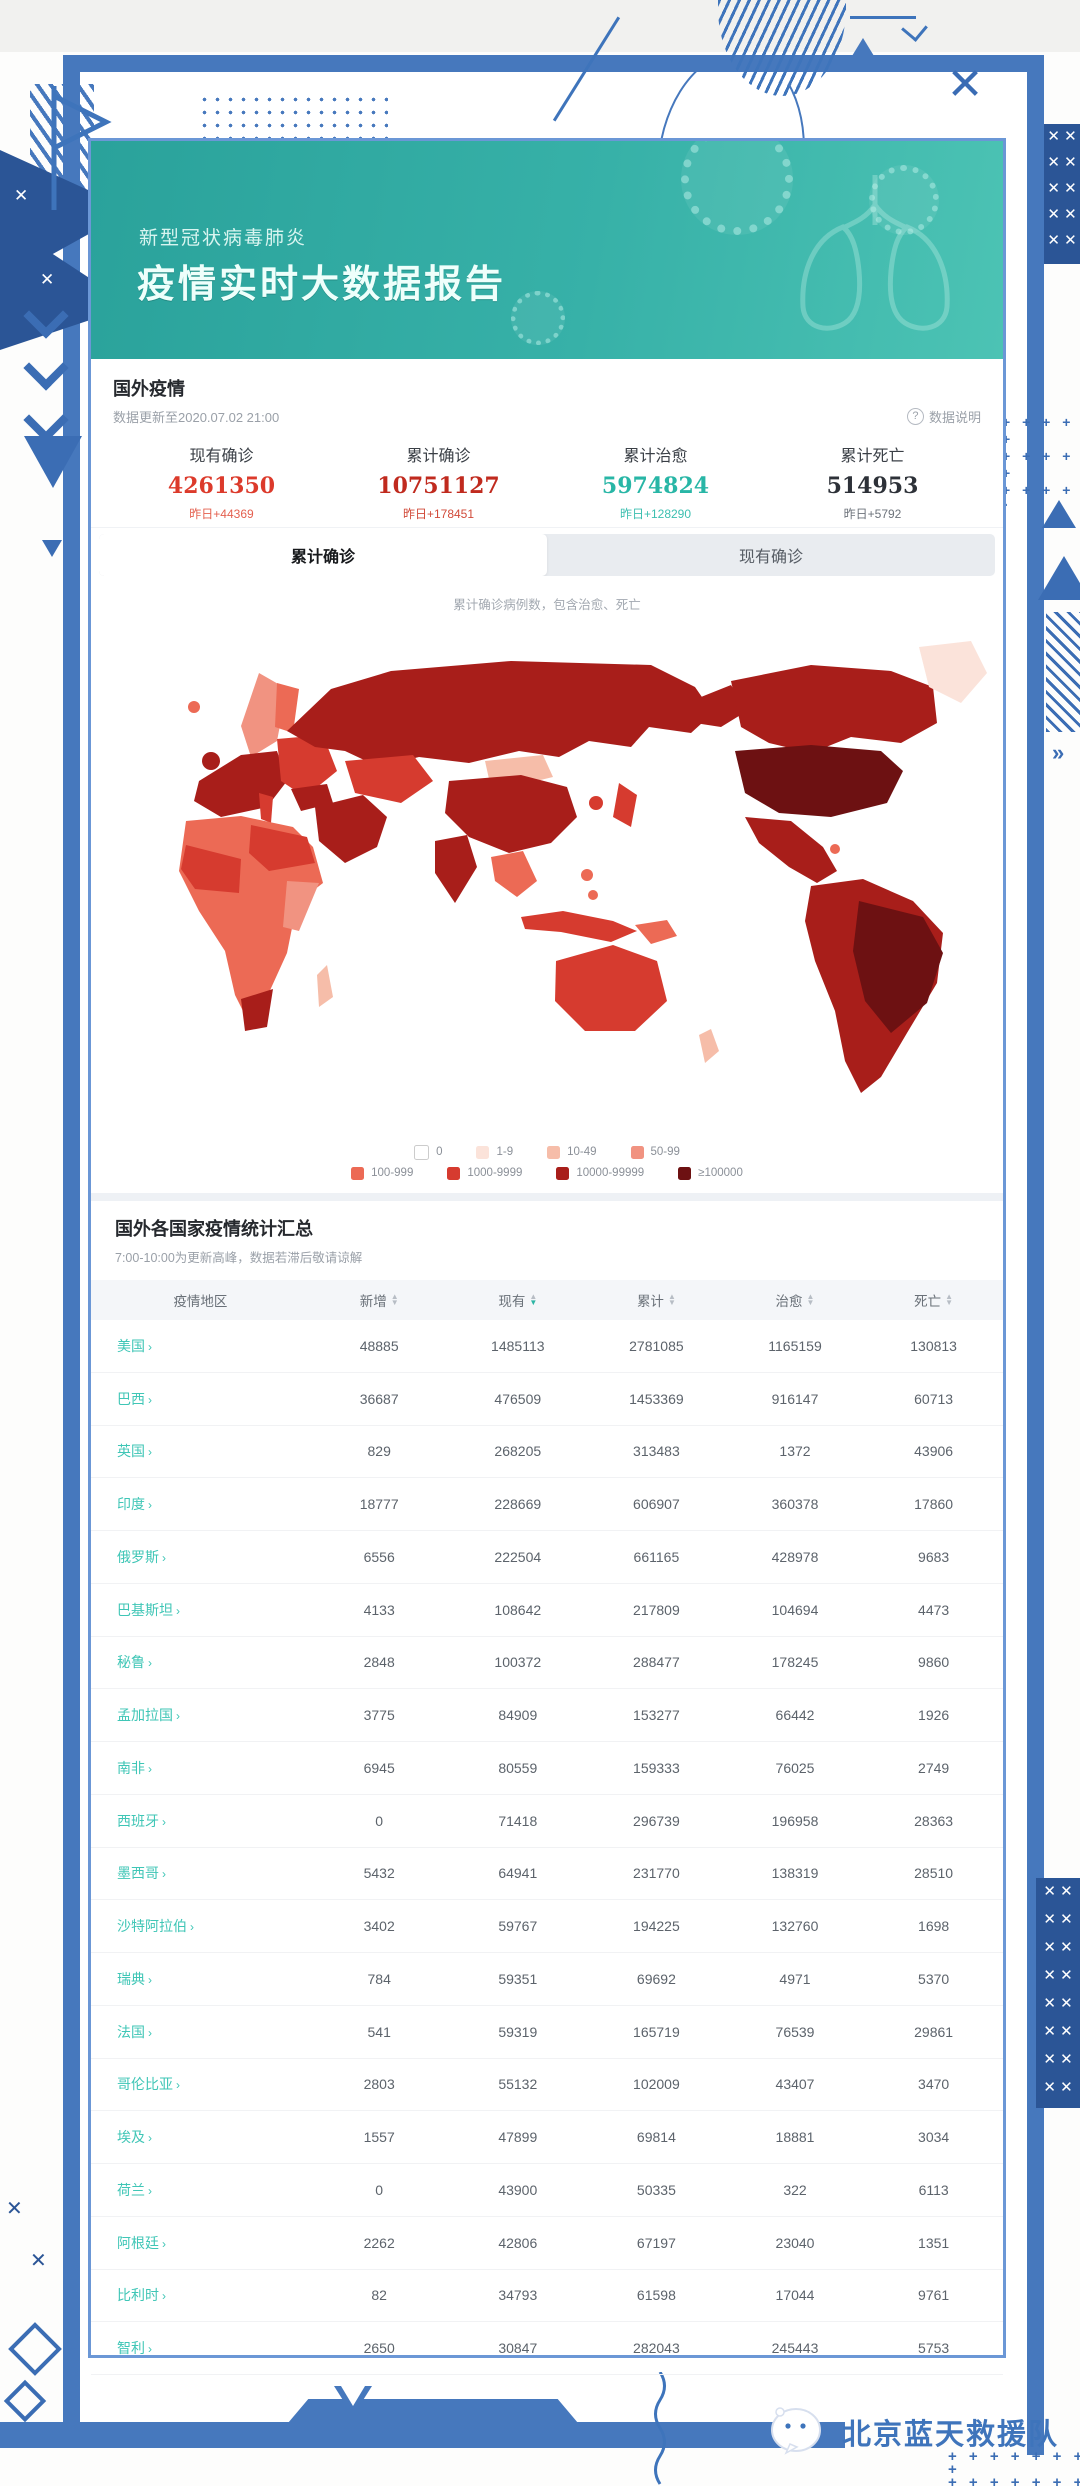 The height and width of the screenshot is (2486, 1080). What do you see at coordinates (795, 1609) in the screenshot?
I see `cell-value: 104694` at bounding box center [795, 1609].